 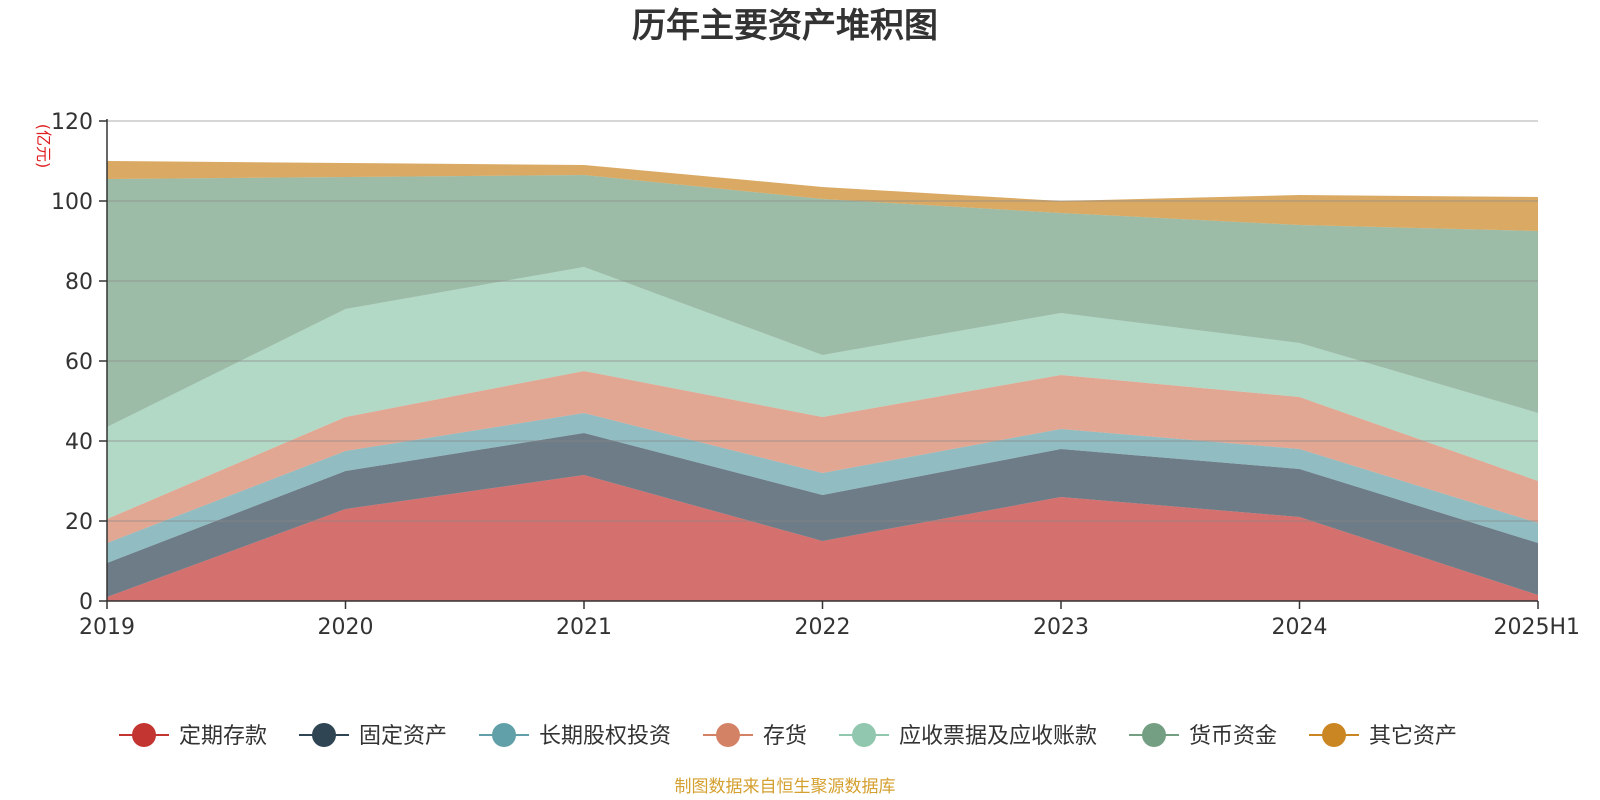 I want to click on y-tick-label-2: 40, so click(x=79, y=442).